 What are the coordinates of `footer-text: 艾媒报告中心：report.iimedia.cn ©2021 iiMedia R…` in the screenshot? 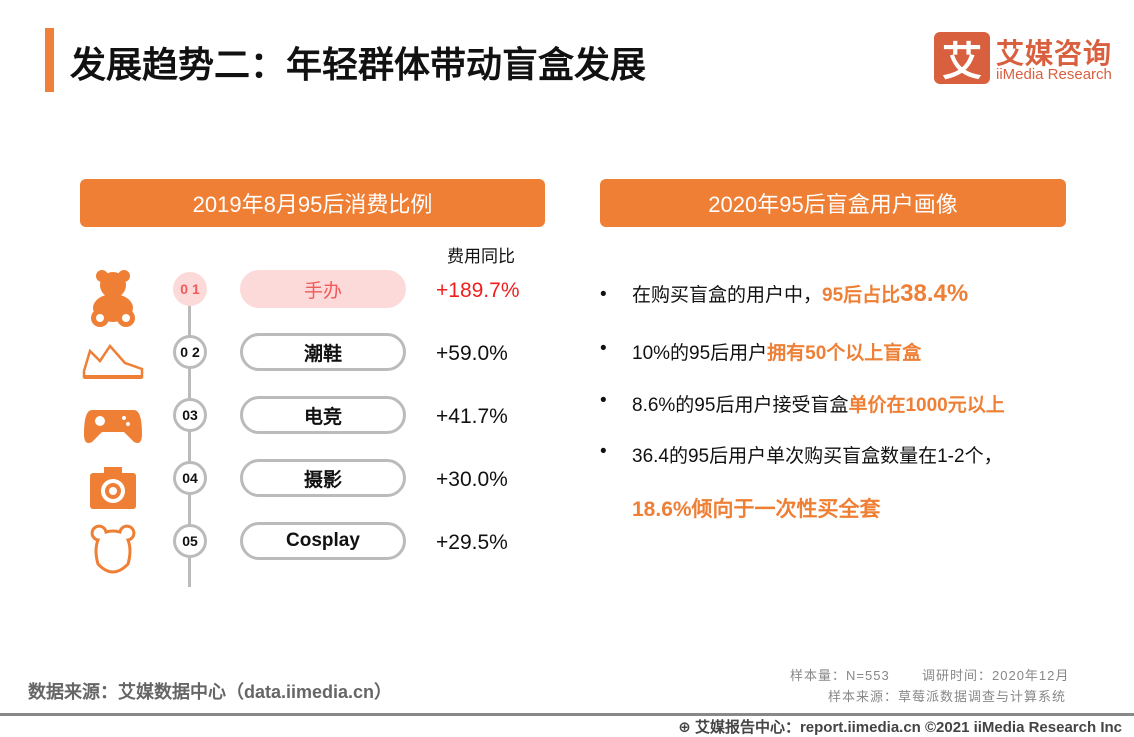 It's located at (908, 727).